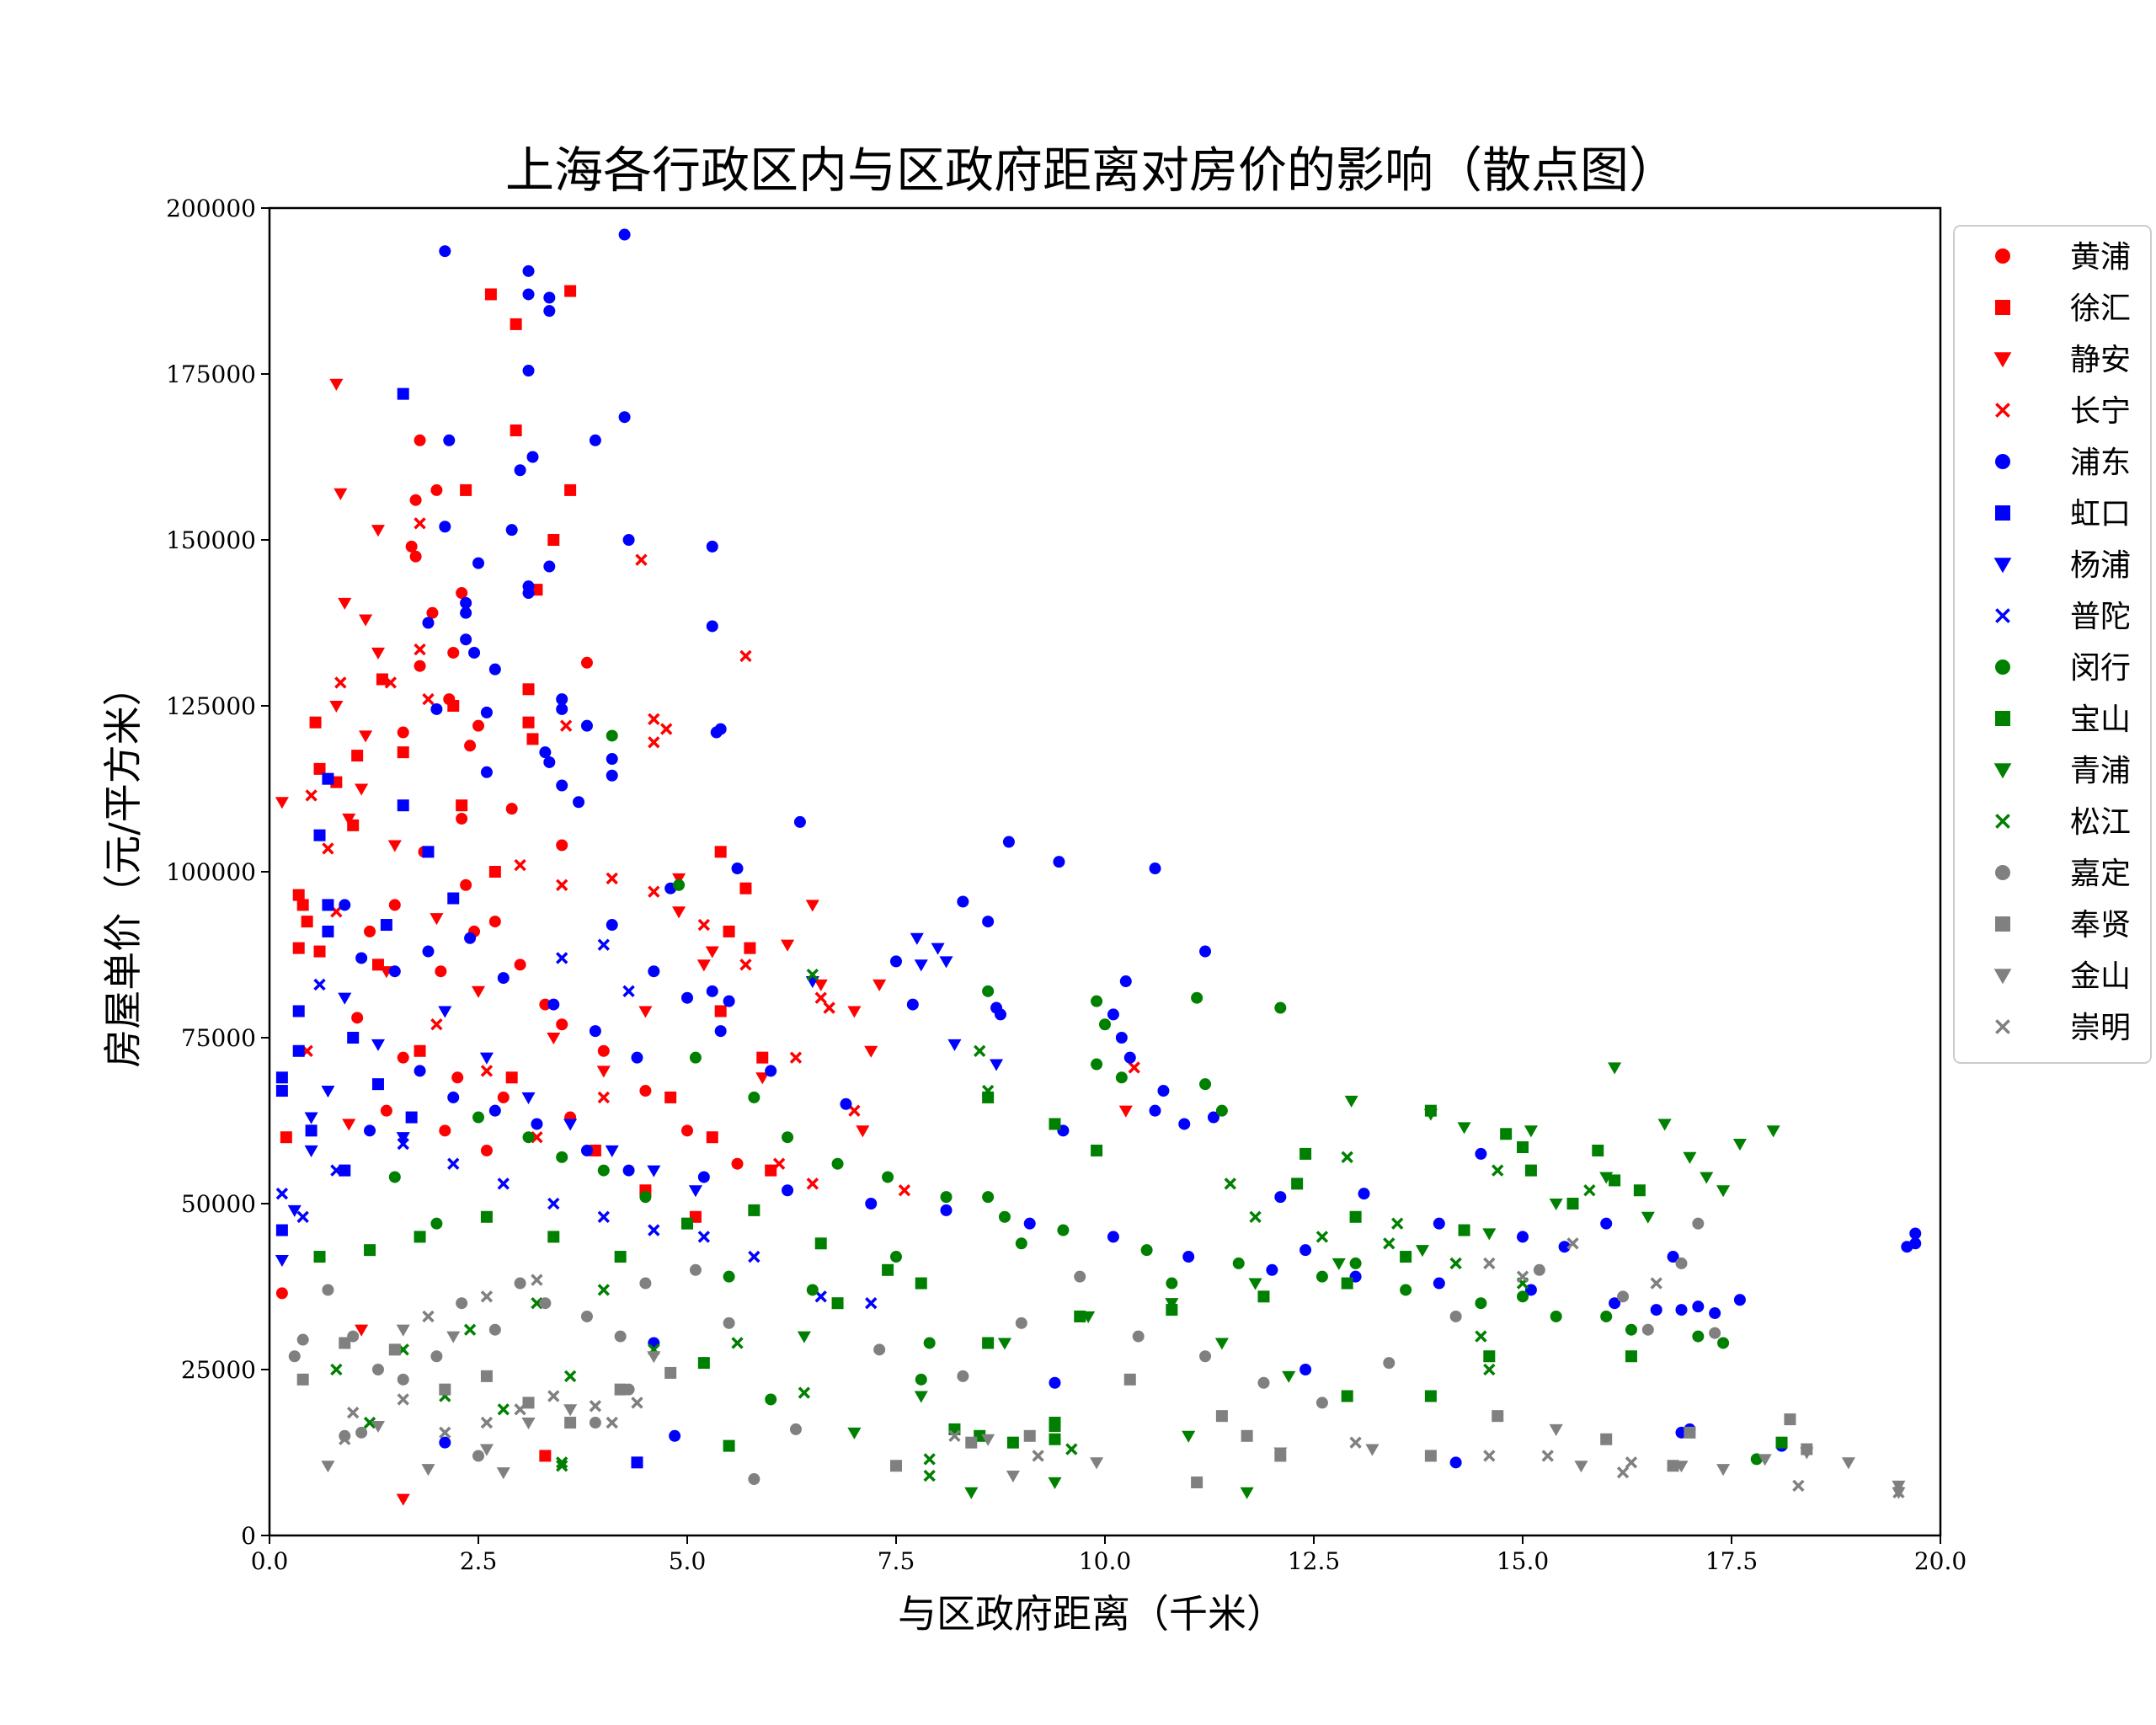 The height and width of the screenshot is (1725, 2156). Describe the element at coordinates (218, 1370) in the screenshot. I see `y-tick-label: 25000` at that location.